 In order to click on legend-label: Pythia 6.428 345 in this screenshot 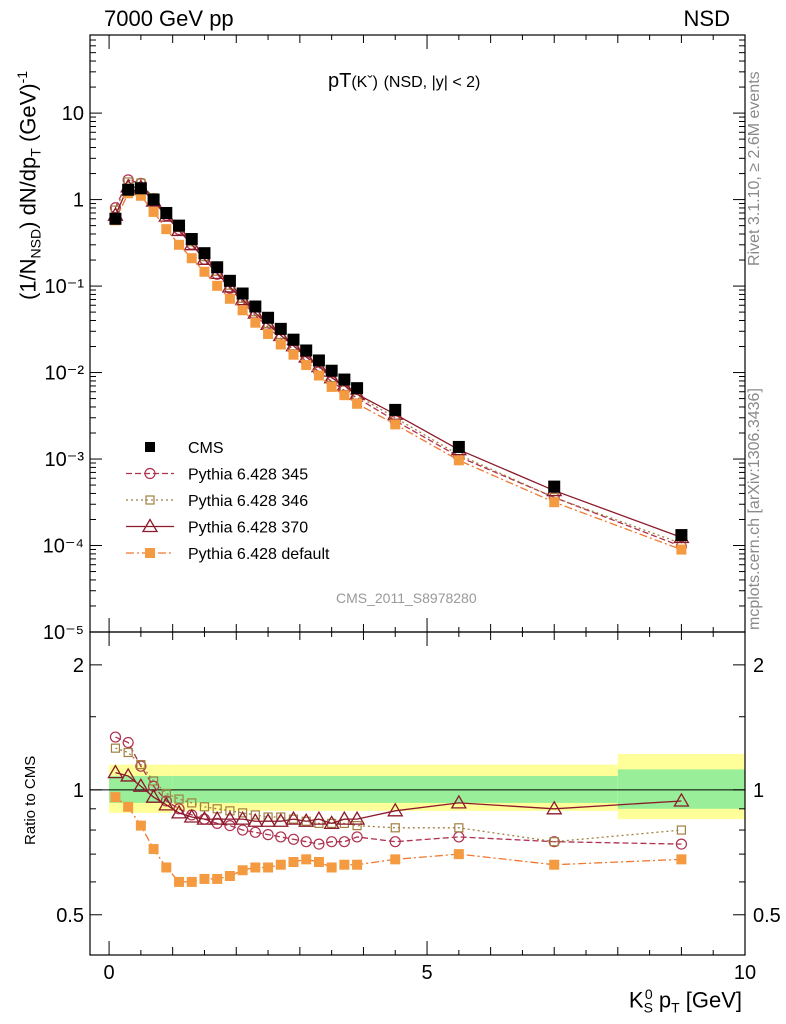, I will do `click(248, 475)`.